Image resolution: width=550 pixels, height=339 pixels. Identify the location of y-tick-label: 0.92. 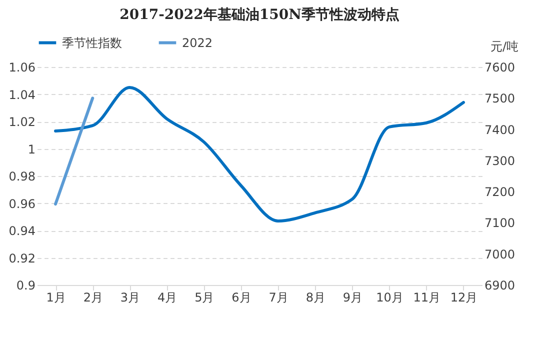
(22, 258).